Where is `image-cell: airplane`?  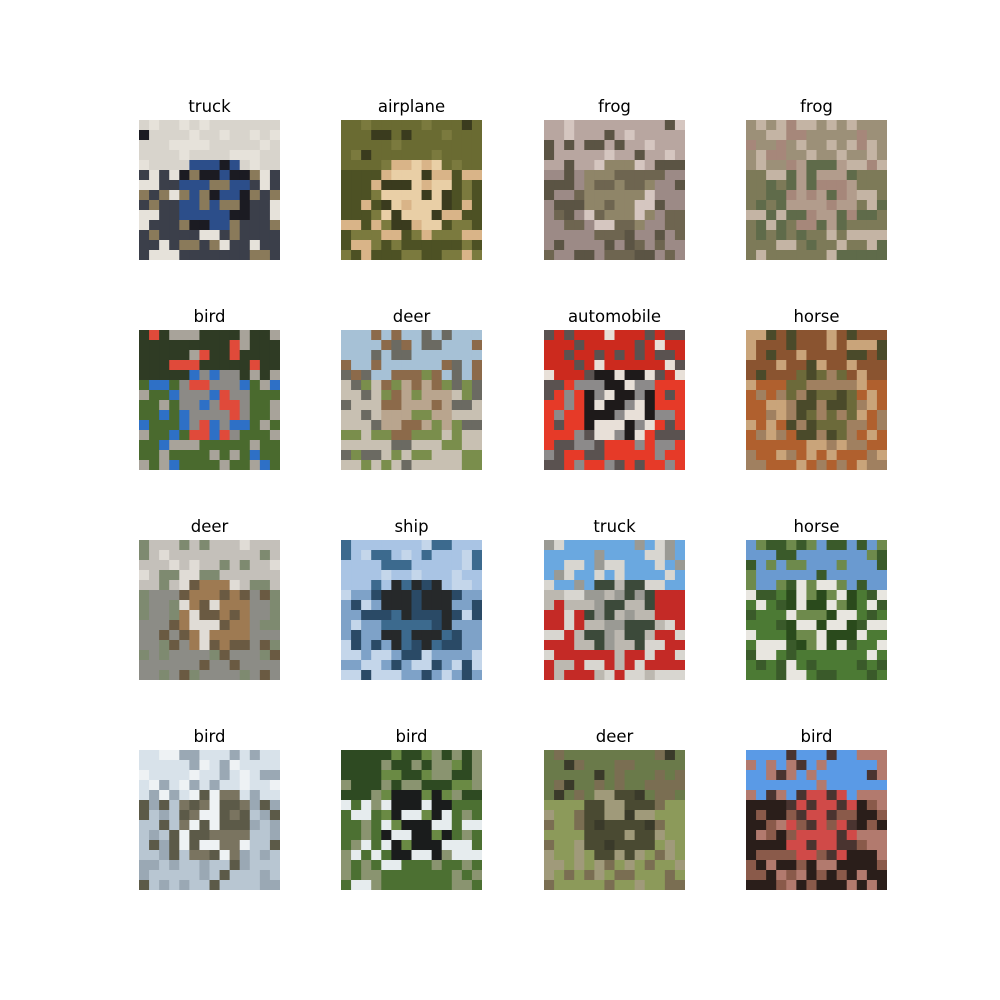 image-cell: airplane is located at coordinates (411, 181).